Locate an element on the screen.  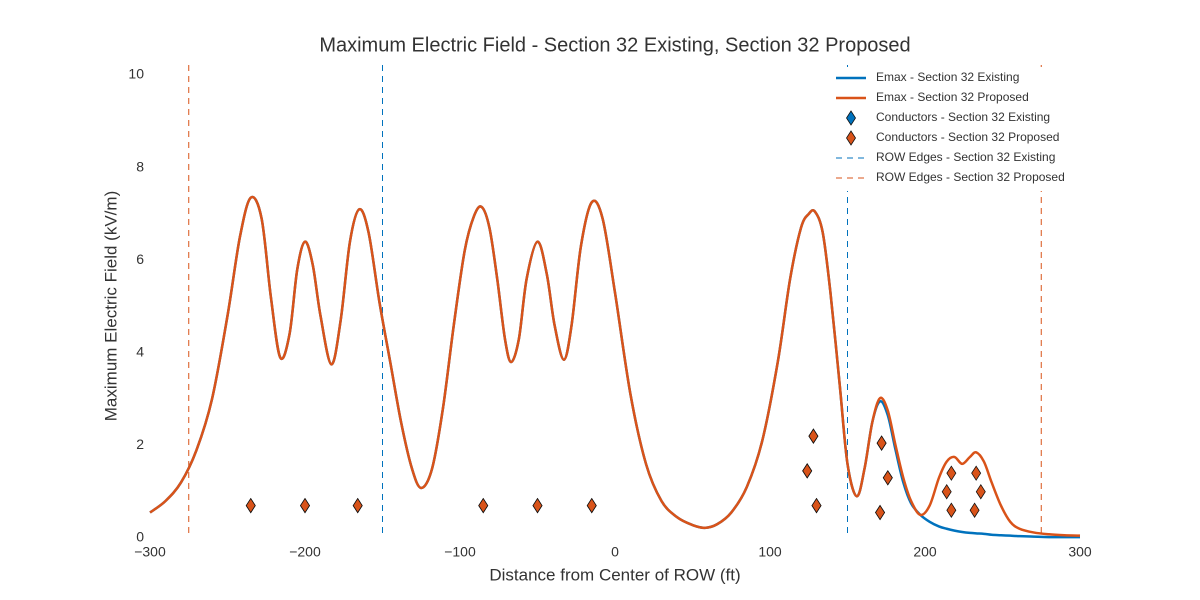
y-tick-label: 0 is located at coordinates (140, 537).